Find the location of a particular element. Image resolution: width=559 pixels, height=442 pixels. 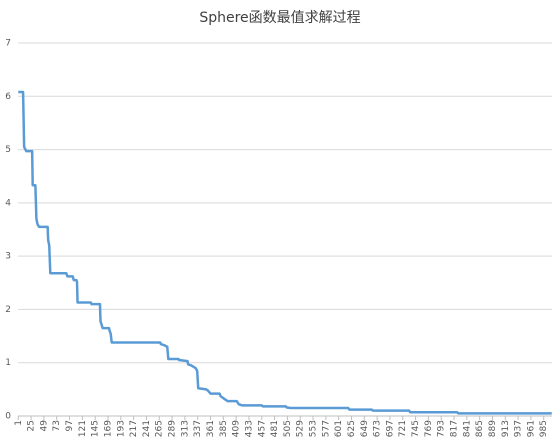

x-tick-label: 1 is located at coordinates (19, 423).